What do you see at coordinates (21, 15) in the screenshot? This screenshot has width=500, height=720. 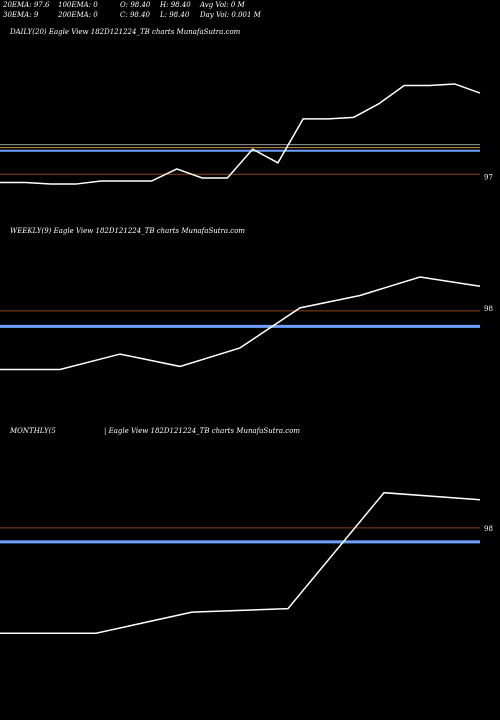 I see `ema30-stat: 30EMA: 9` at bounding box center [21, 15].